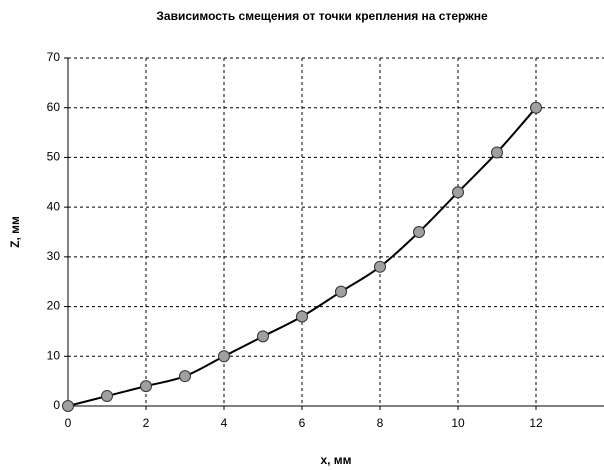 The width and height of the screenshot is (604, 470). What do you see at coordinates (335, 460) in the screenshot?
I see `x-axis-label: x, мм` at bounding box center [335, 460].